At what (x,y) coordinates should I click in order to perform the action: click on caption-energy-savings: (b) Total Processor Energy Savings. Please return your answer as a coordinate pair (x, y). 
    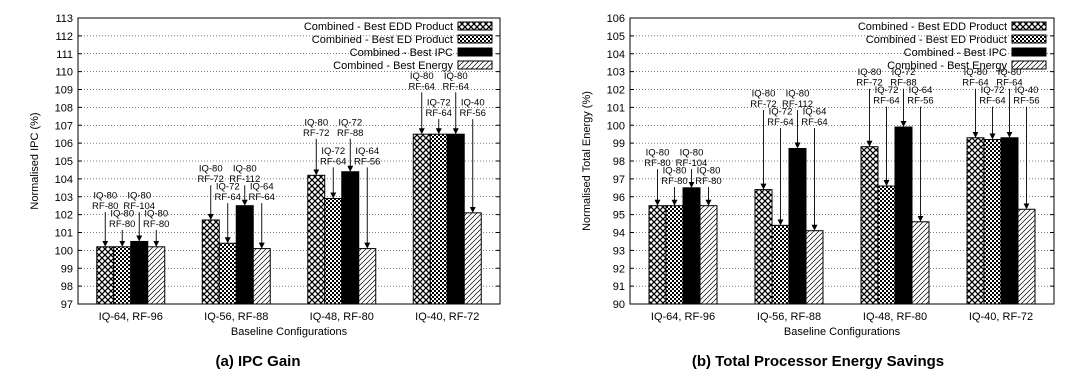
    Looking at the image, I should click on (818, 361).